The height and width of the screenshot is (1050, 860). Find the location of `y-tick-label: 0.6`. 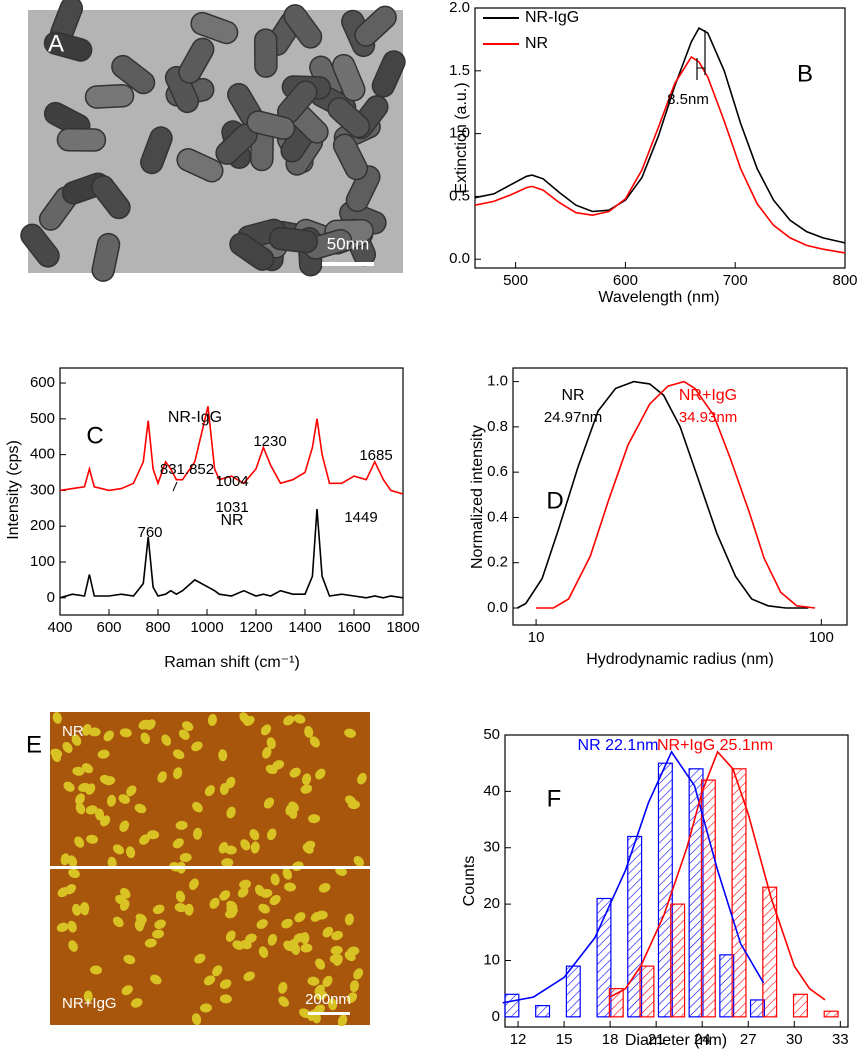

y-tick-label: 0.6 is located at coordinates (497, 471).